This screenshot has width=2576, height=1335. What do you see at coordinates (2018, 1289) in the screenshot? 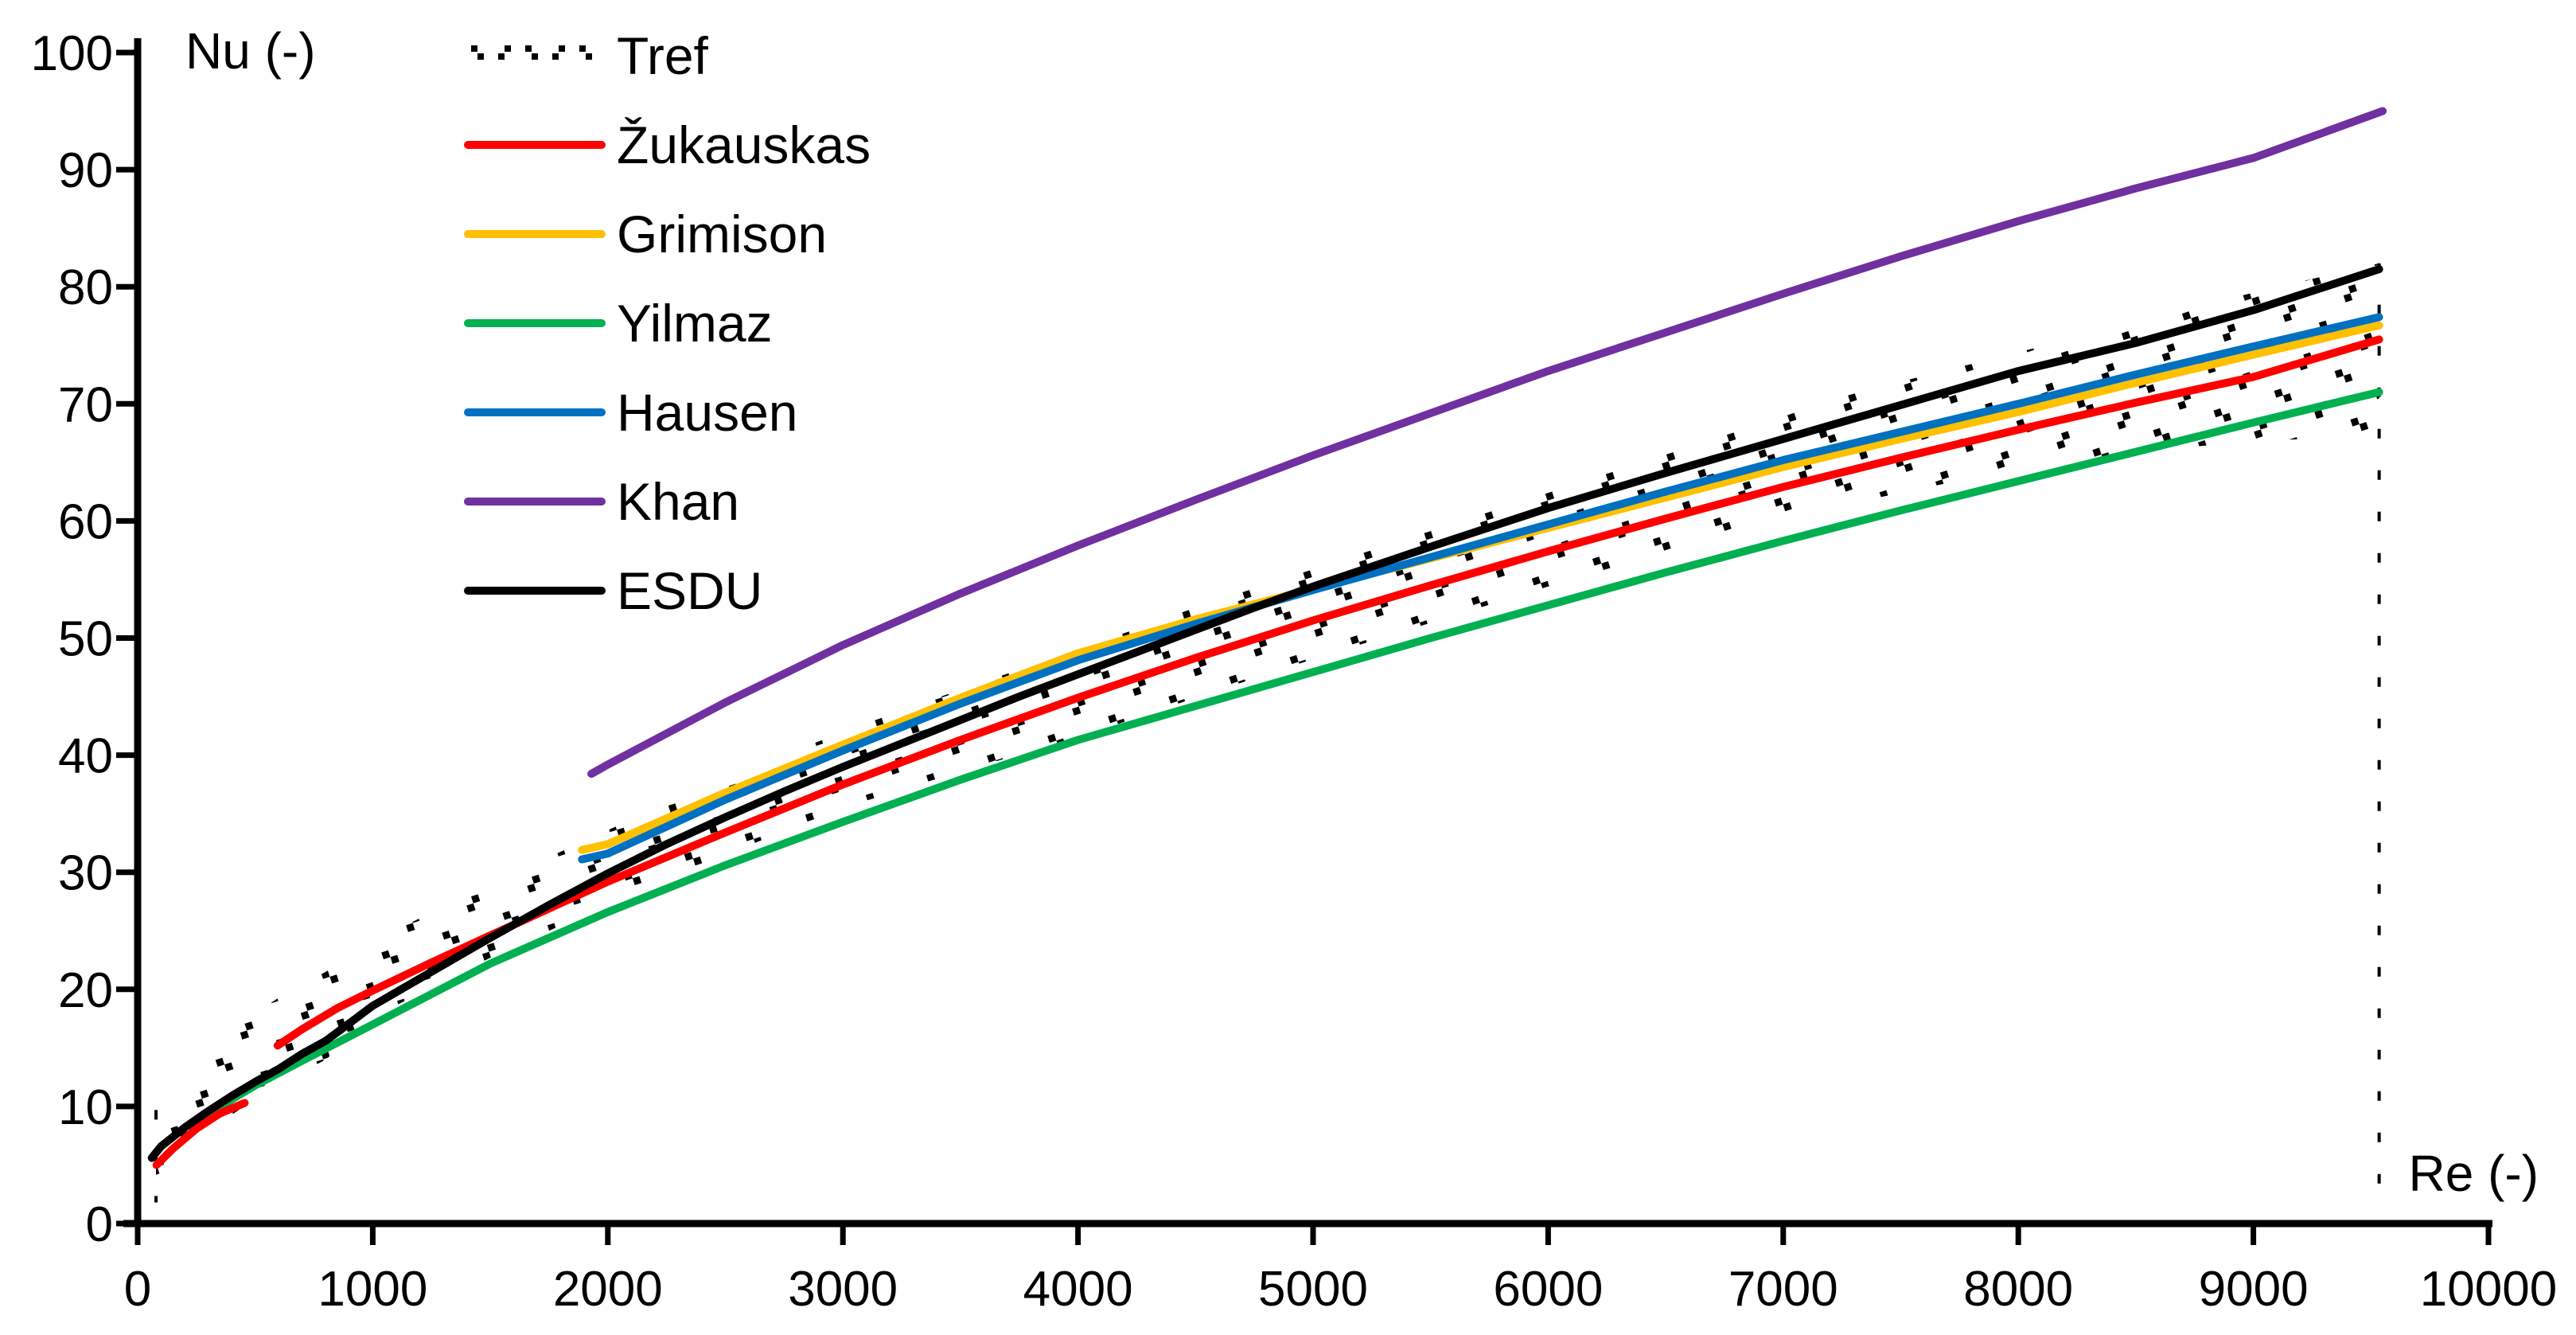
I see `x-tick-label: 8000` at bounding box center [2018, 1289].